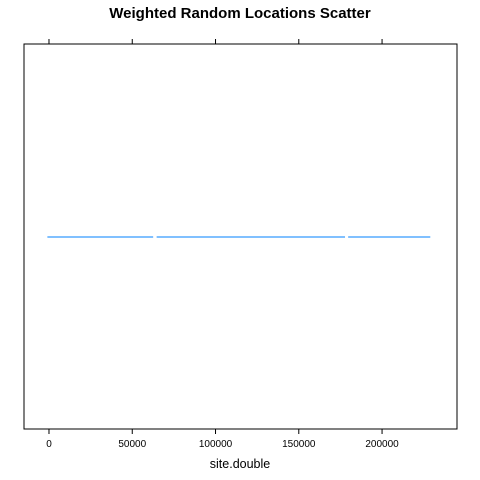 Image resolution: width=480 pixels, height=480 pixels. I want to click on x-axis-bottom: 0 50000 100000 150000 200000, so click(222, 439).